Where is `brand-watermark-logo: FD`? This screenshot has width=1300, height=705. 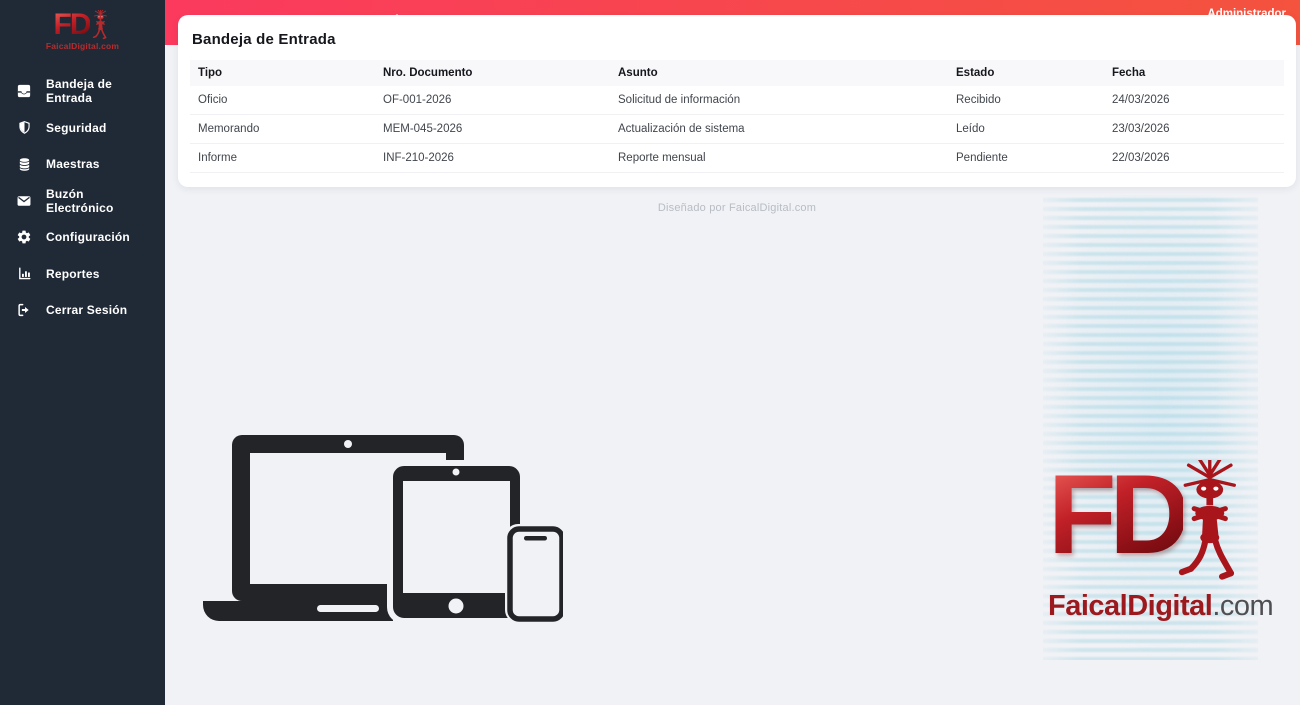
brand-watermark-logo: FD is located at coordinates (1161, 537).